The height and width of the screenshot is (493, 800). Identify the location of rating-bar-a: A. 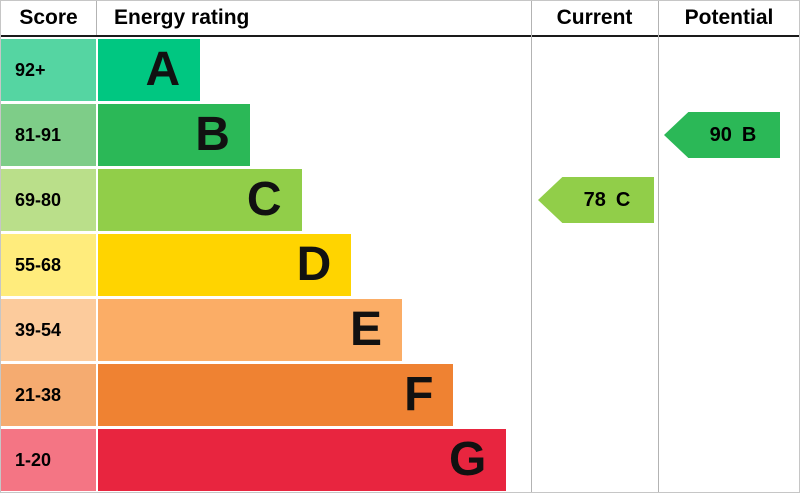
(149, 70).